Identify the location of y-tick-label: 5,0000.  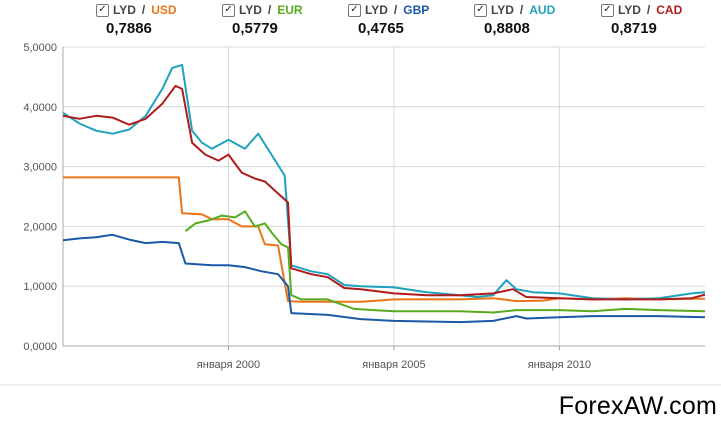
(40, 48).